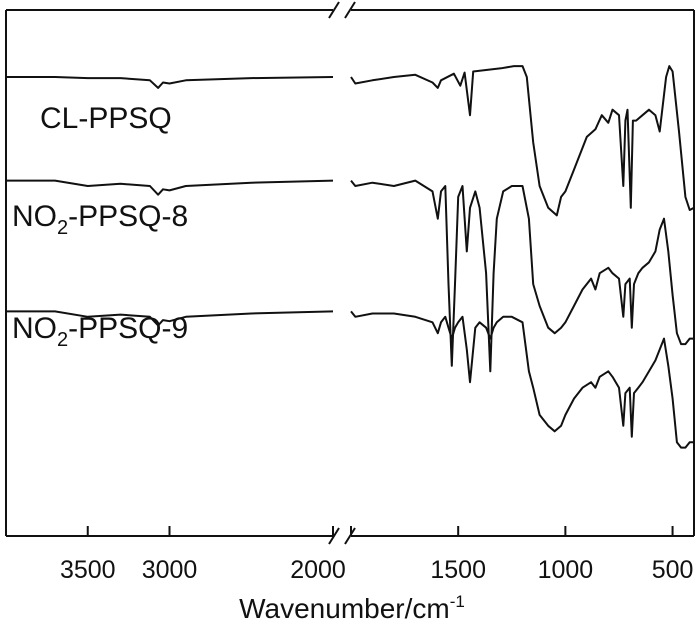 The image size is (700, 630). I want to click on x-axis-title: Wavenumber/cm-1, so click(352, 608).